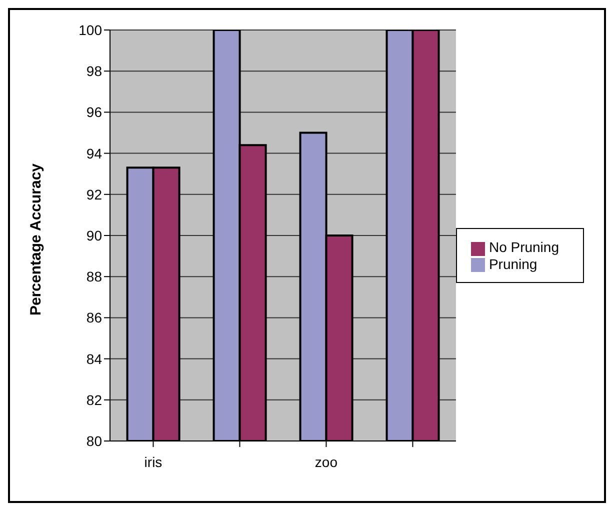 The height and width of the screenshot is (511, 614). What do you see at coordinates (94, 194) in the screenshot?
I see `y-tick-label: 92` at bounding box center [94, 194].